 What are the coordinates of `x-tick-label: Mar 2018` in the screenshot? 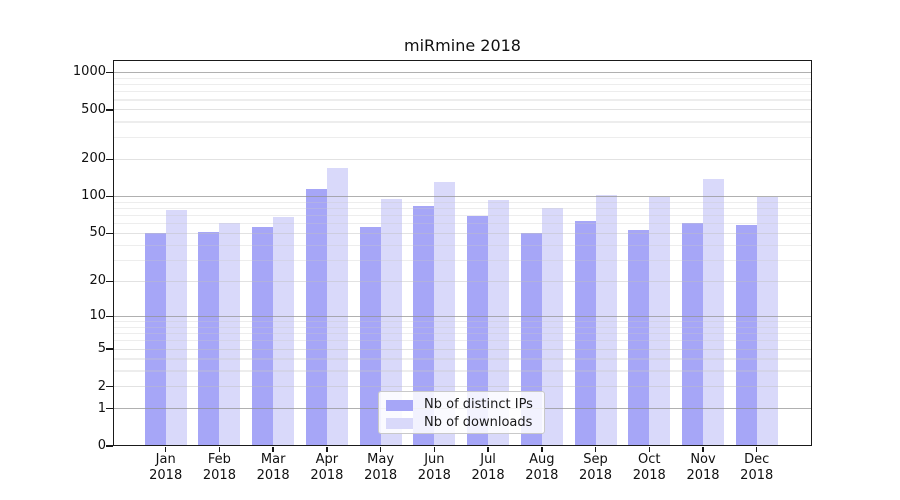 It's located at (273, 468).